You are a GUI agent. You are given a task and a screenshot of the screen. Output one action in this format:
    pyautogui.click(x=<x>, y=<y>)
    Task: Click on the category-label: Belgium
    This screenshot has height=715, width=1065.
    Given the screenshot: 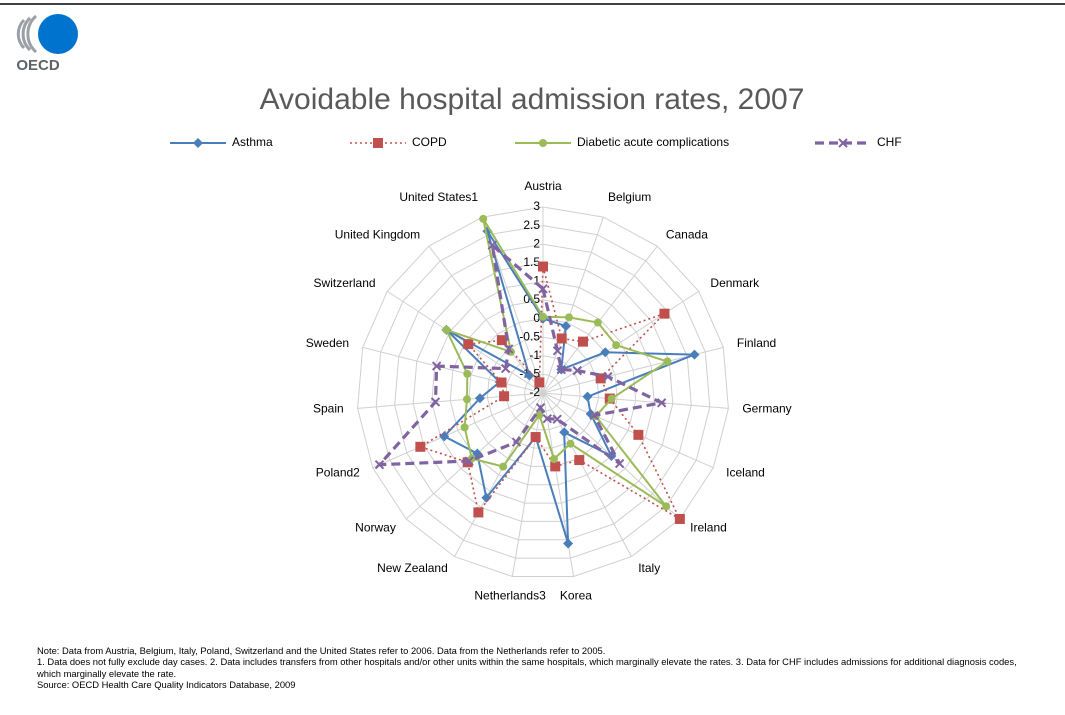 What is the action you would take?
    pyautogui.click(x=629, y=197)
    